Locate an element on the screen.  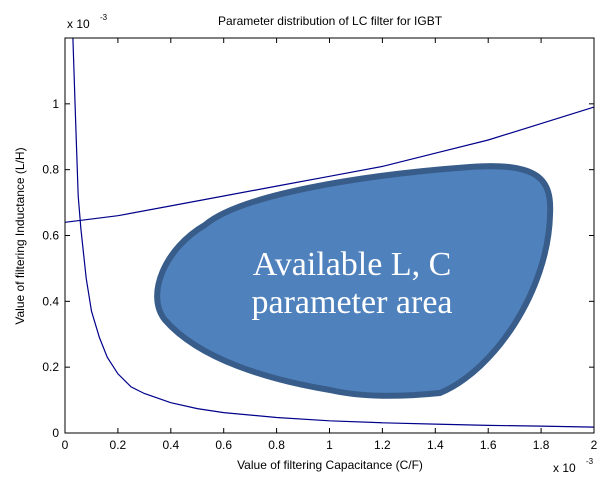
y-axis-label: Value of filtering Inductance (L/H) is located at coordinates (20, 235).